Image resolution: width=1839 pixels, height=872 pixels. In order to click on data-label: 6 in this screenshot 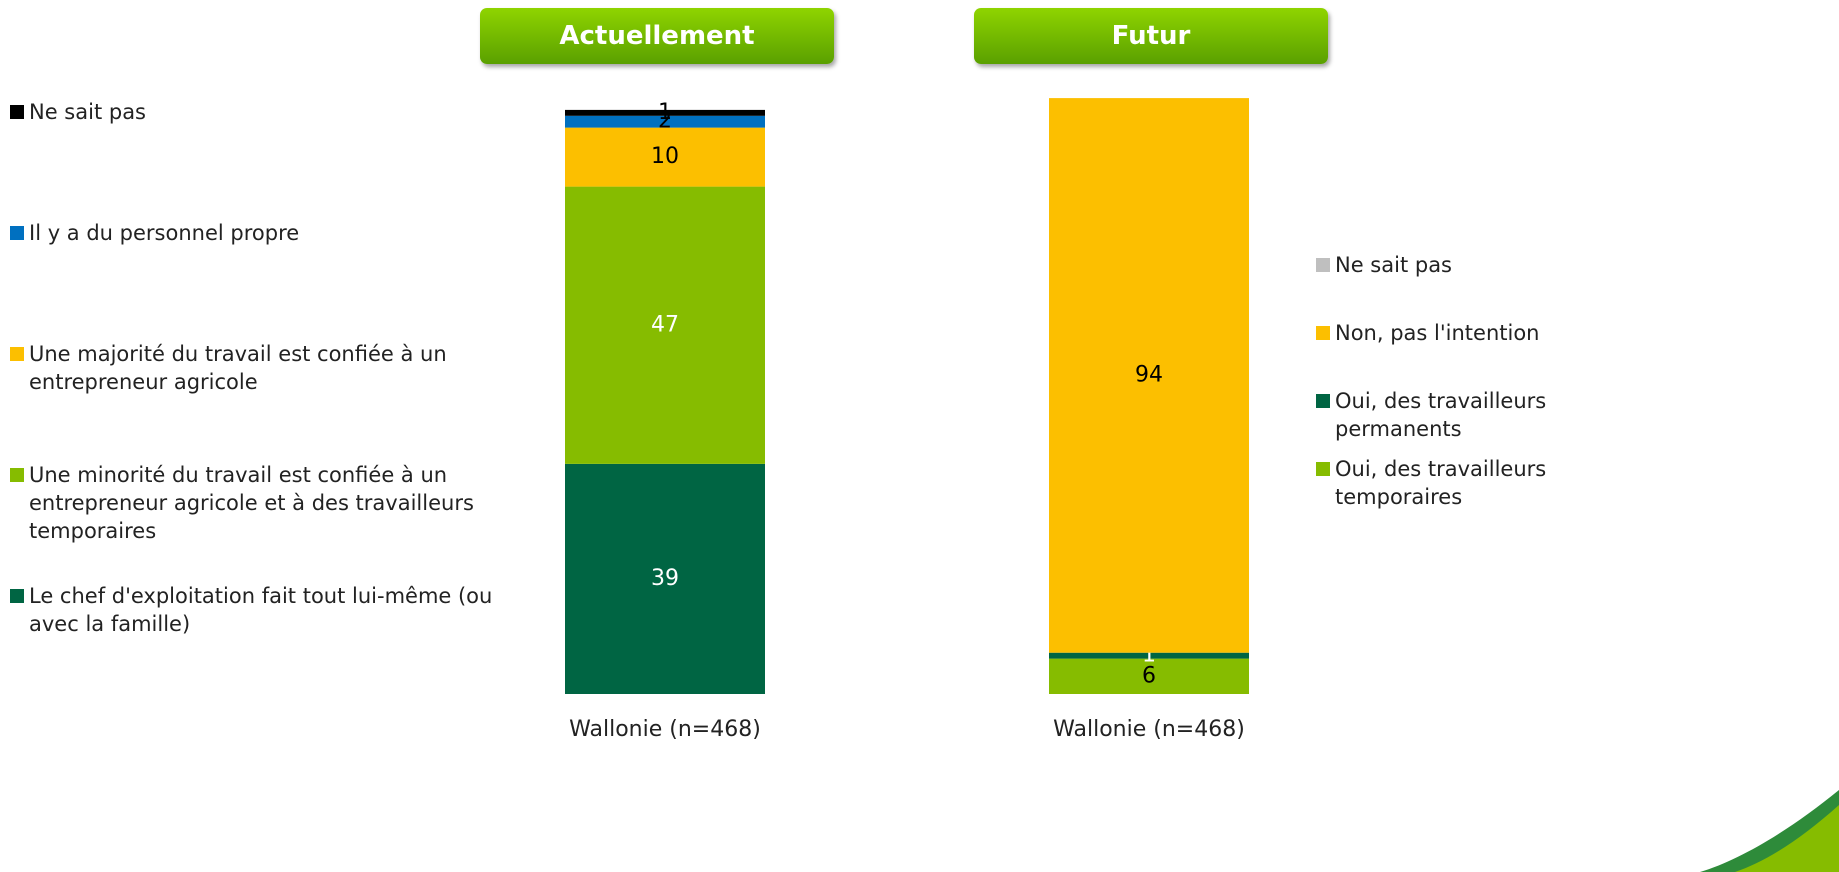, I will do `click(1149, 675)`.